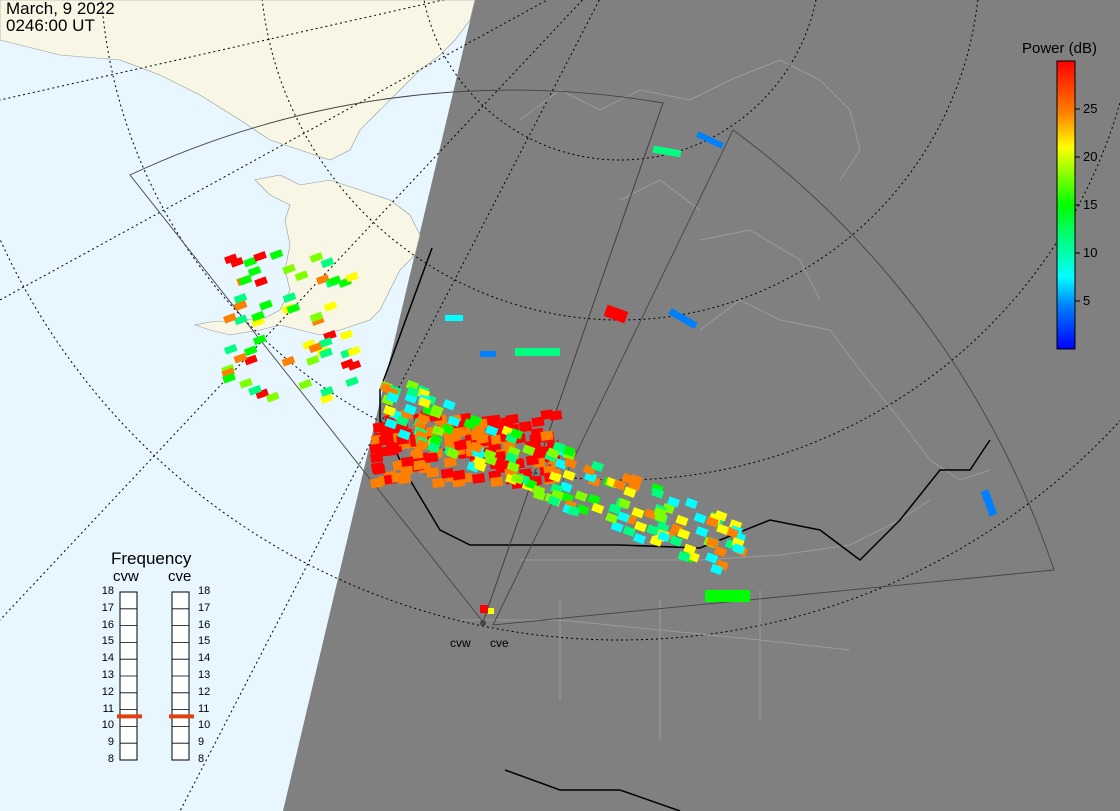 The width and height of the screenshot is (1120, 811). I want to click on radar-label-cvw: cvw, so click(126, 576).